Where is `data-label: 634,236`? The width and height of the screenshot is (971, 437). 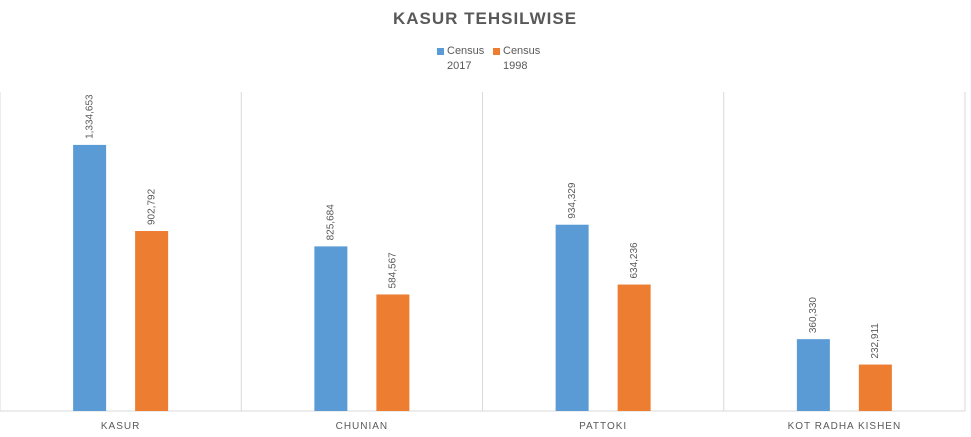 data-label: 634,236 is located at coordinates (634, 260).